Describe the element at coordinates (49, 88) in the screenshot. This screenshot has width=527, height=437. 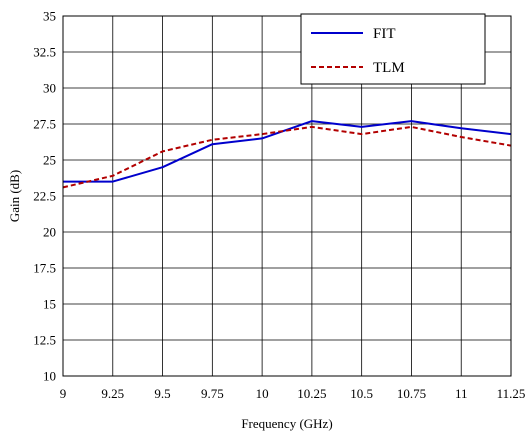
I see `y-tick-label: 30` at that location.